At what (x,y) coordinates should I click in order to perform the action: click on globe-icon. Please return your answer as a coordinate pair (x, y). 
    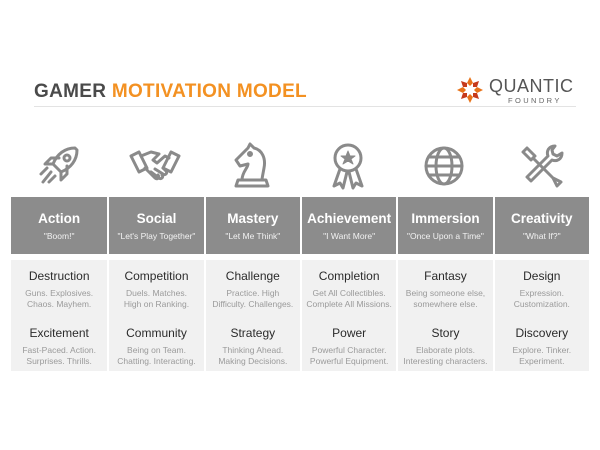
    Looking at the image, I should click on (444, 166).